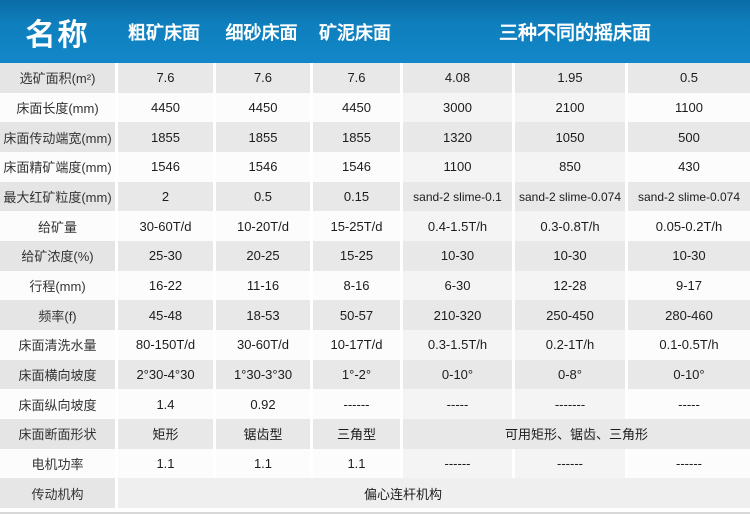 The height and width of the screenshot is (514, 750). What do you see at coordinates (568, 137) in the screenshot?
I see `table-cell: 1050` at bounding box center [568, 137].